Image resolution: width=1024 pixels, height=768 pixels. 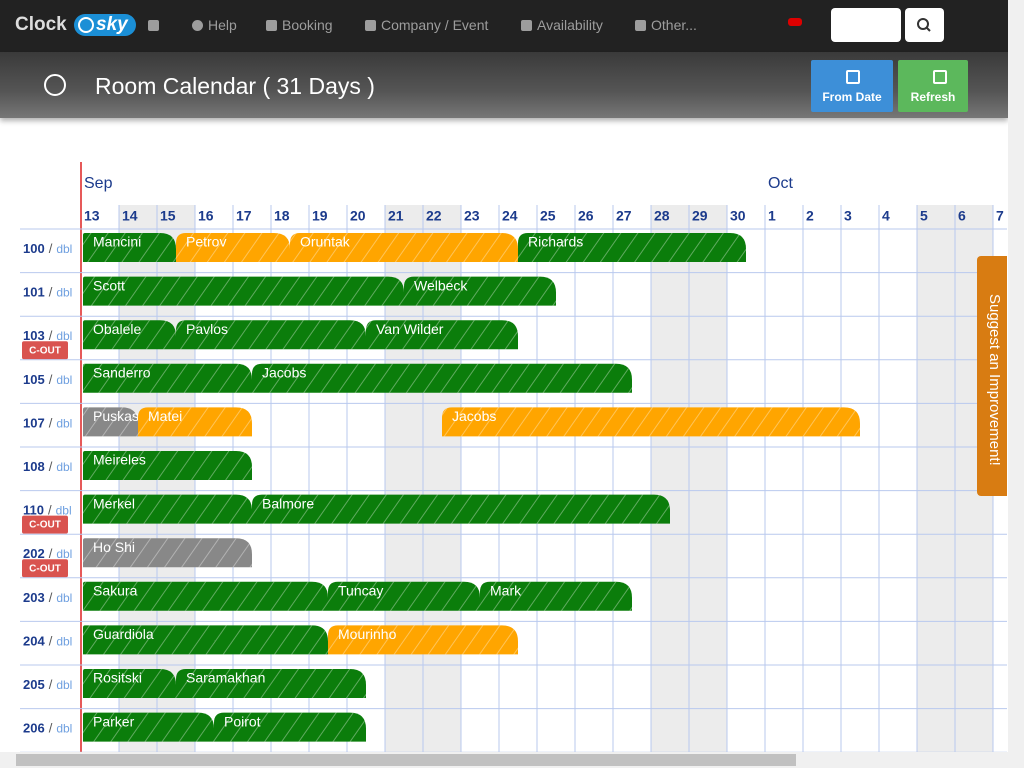 I want to click on booking-guest: Sakura, so click(x=115, y=591).